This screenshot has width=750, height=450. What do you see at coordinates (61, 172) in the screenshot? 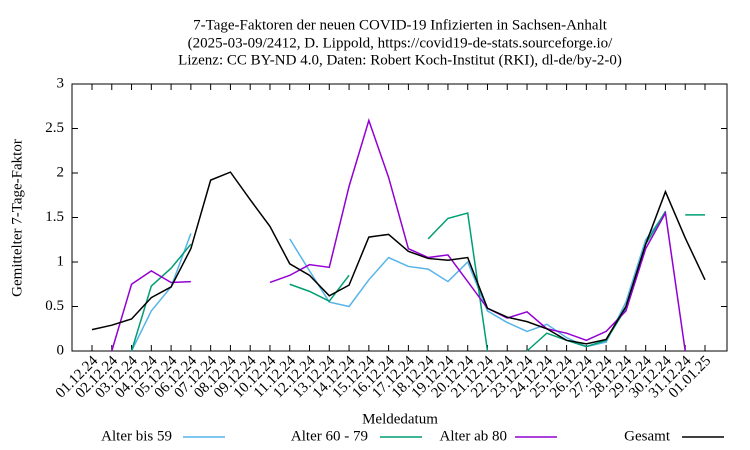
I see `y-tick-label: 2` at bounding box center [61, 172].